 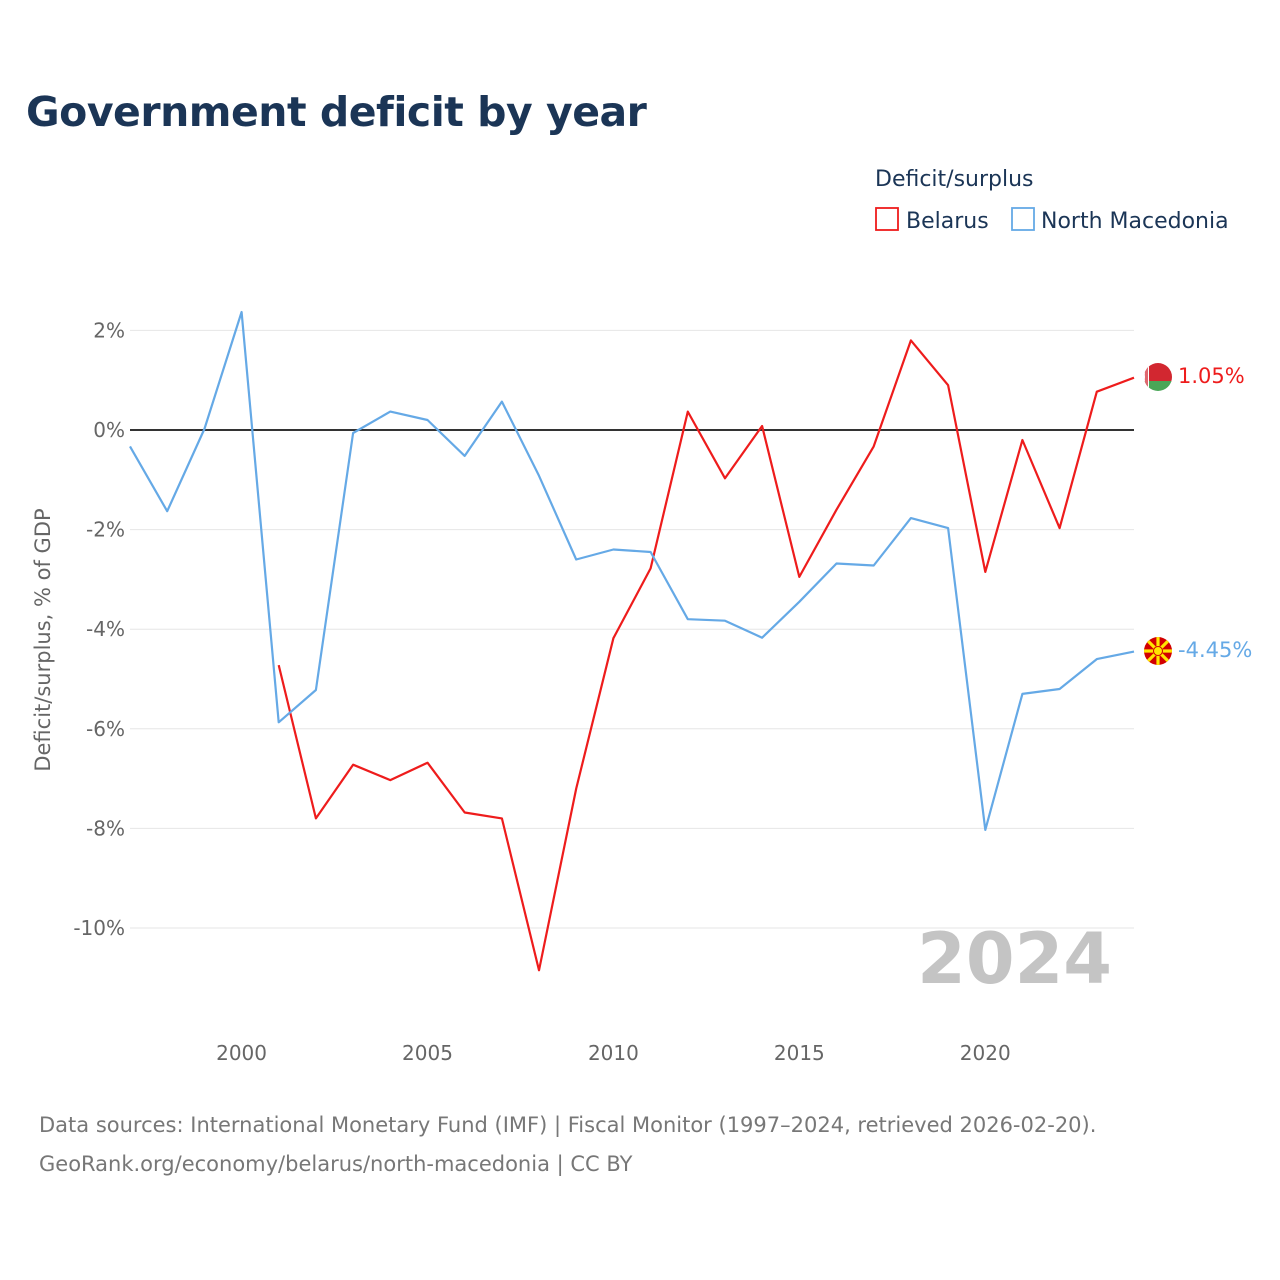 What do you see at coordinates (985, 1053) in the screenshot?
I see `x-tick-label: 2020` at bounding box center [985, 1053].